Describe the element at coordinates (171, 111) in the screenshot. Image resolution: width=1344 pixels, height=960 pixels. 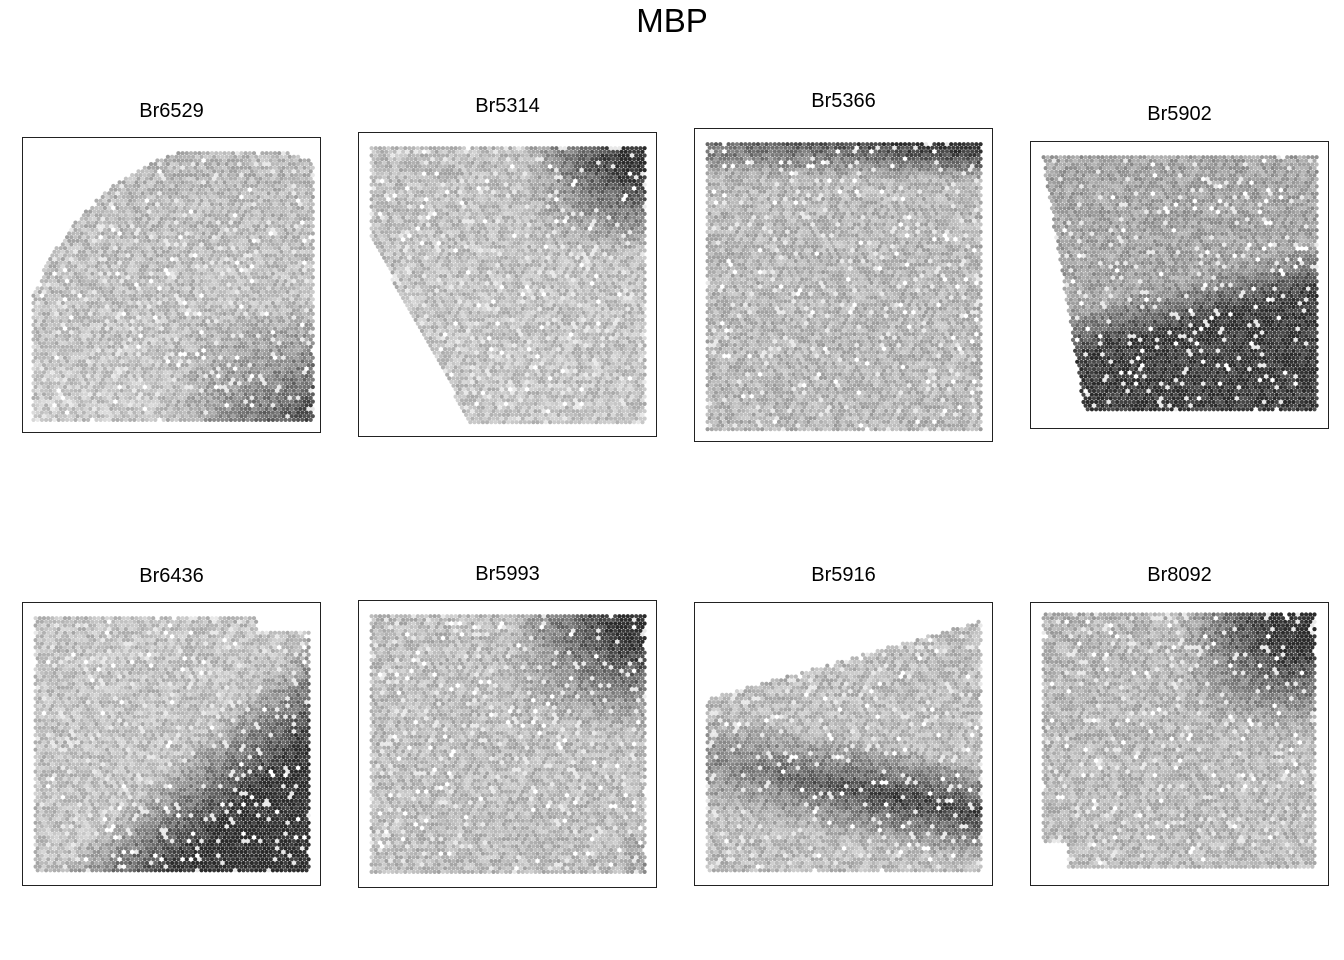
I see `panel-title: Br6529` at that location.